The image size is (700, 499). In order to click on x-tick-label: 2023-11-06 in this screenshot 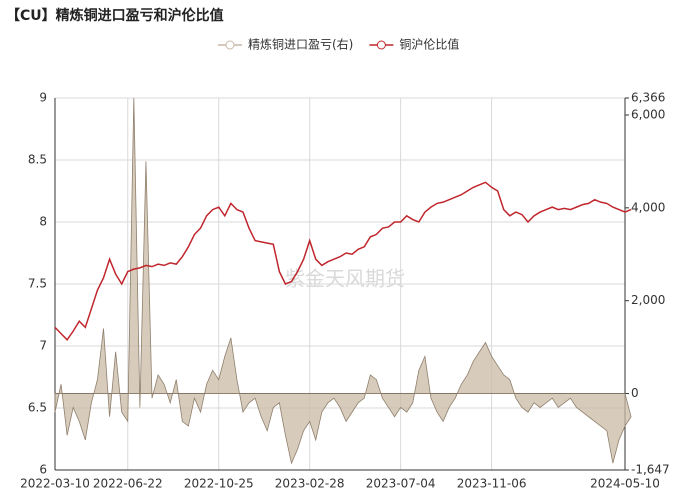, I will do `click(492, 484)`.